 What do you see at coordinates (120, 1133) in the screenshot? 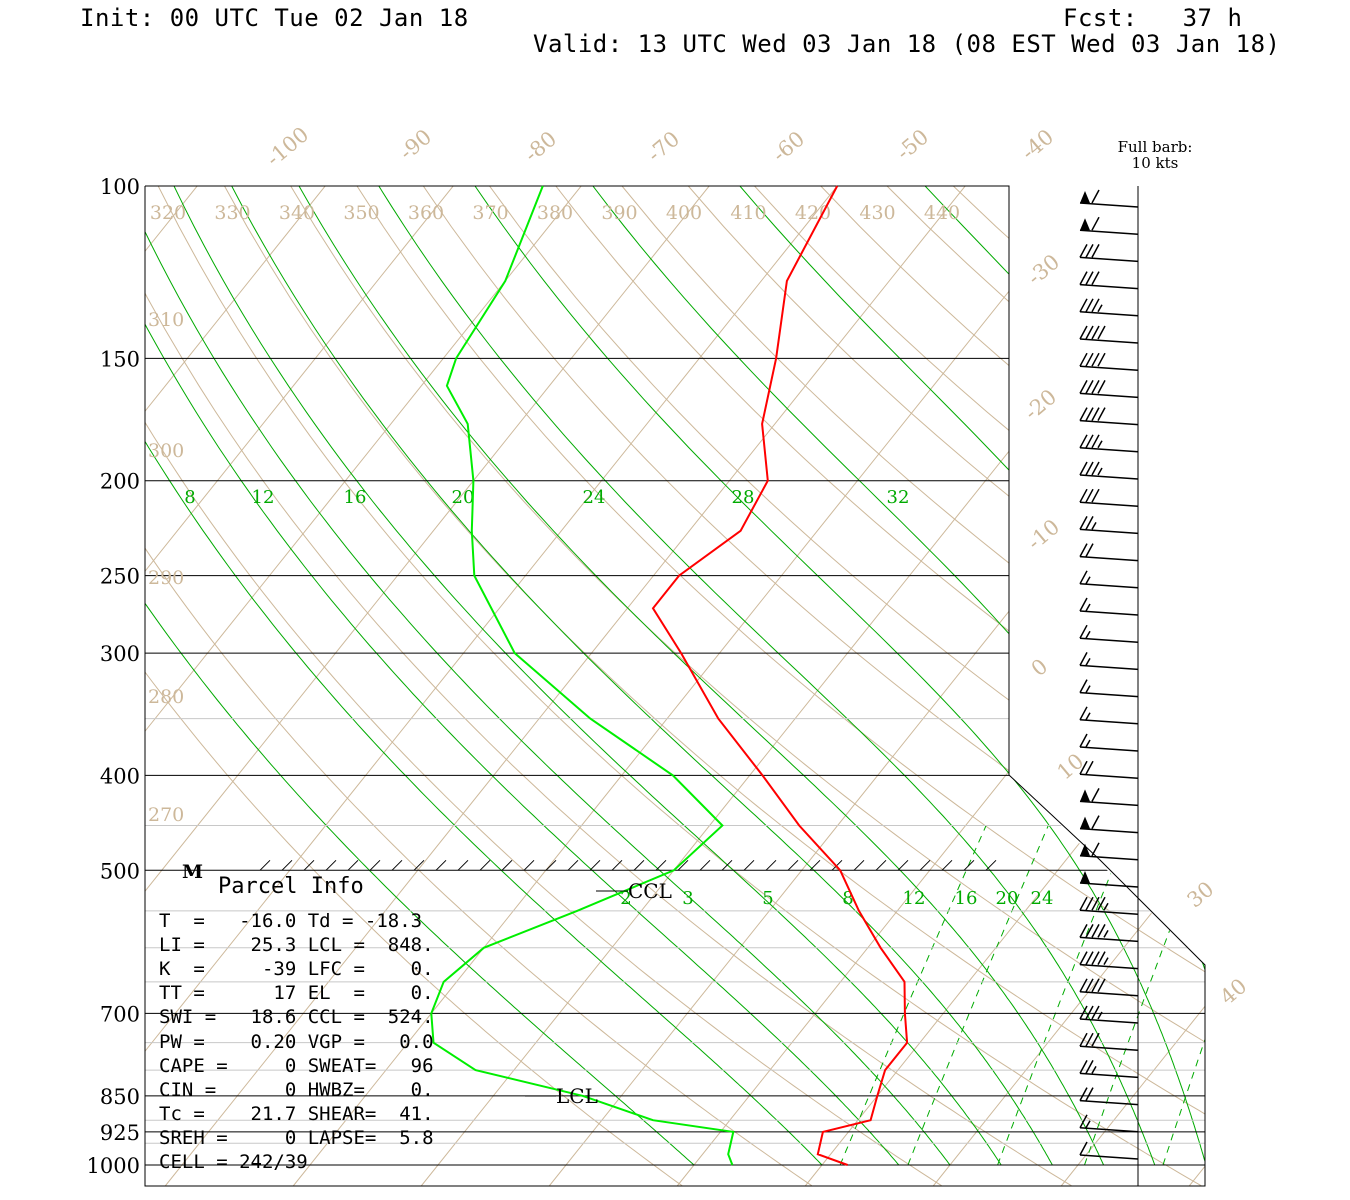
I see `pressure-label: 925` at bounding box center [120, 1133].